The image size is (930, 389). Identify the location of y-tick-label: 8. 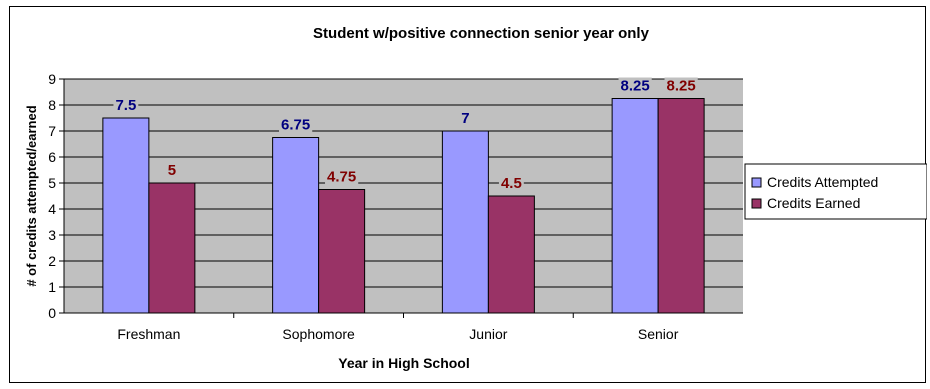
(52, 105).